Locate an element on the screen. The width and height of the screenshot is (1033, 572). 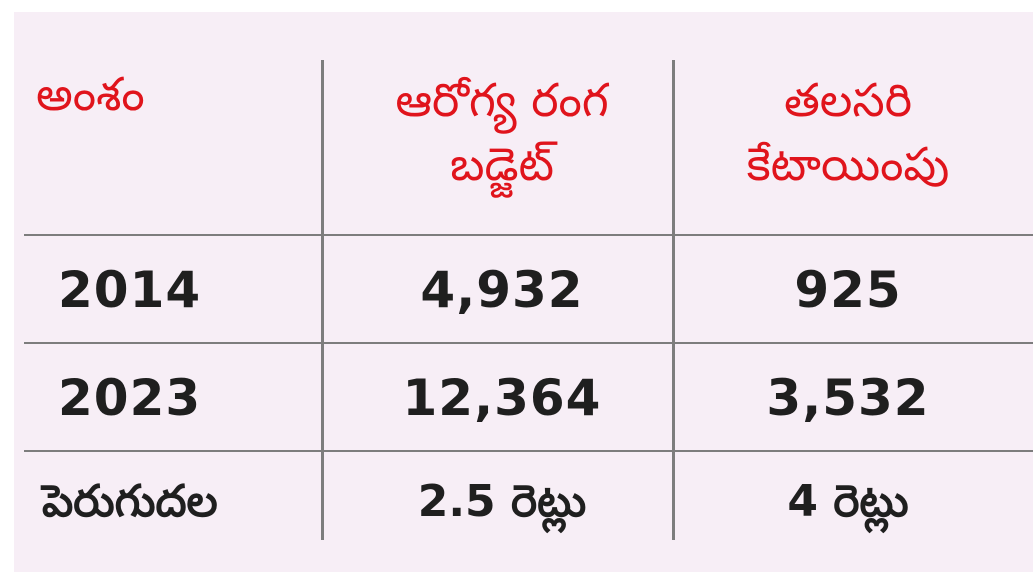
row-1-per-capita: 925 is located at coordinates (848, 290).